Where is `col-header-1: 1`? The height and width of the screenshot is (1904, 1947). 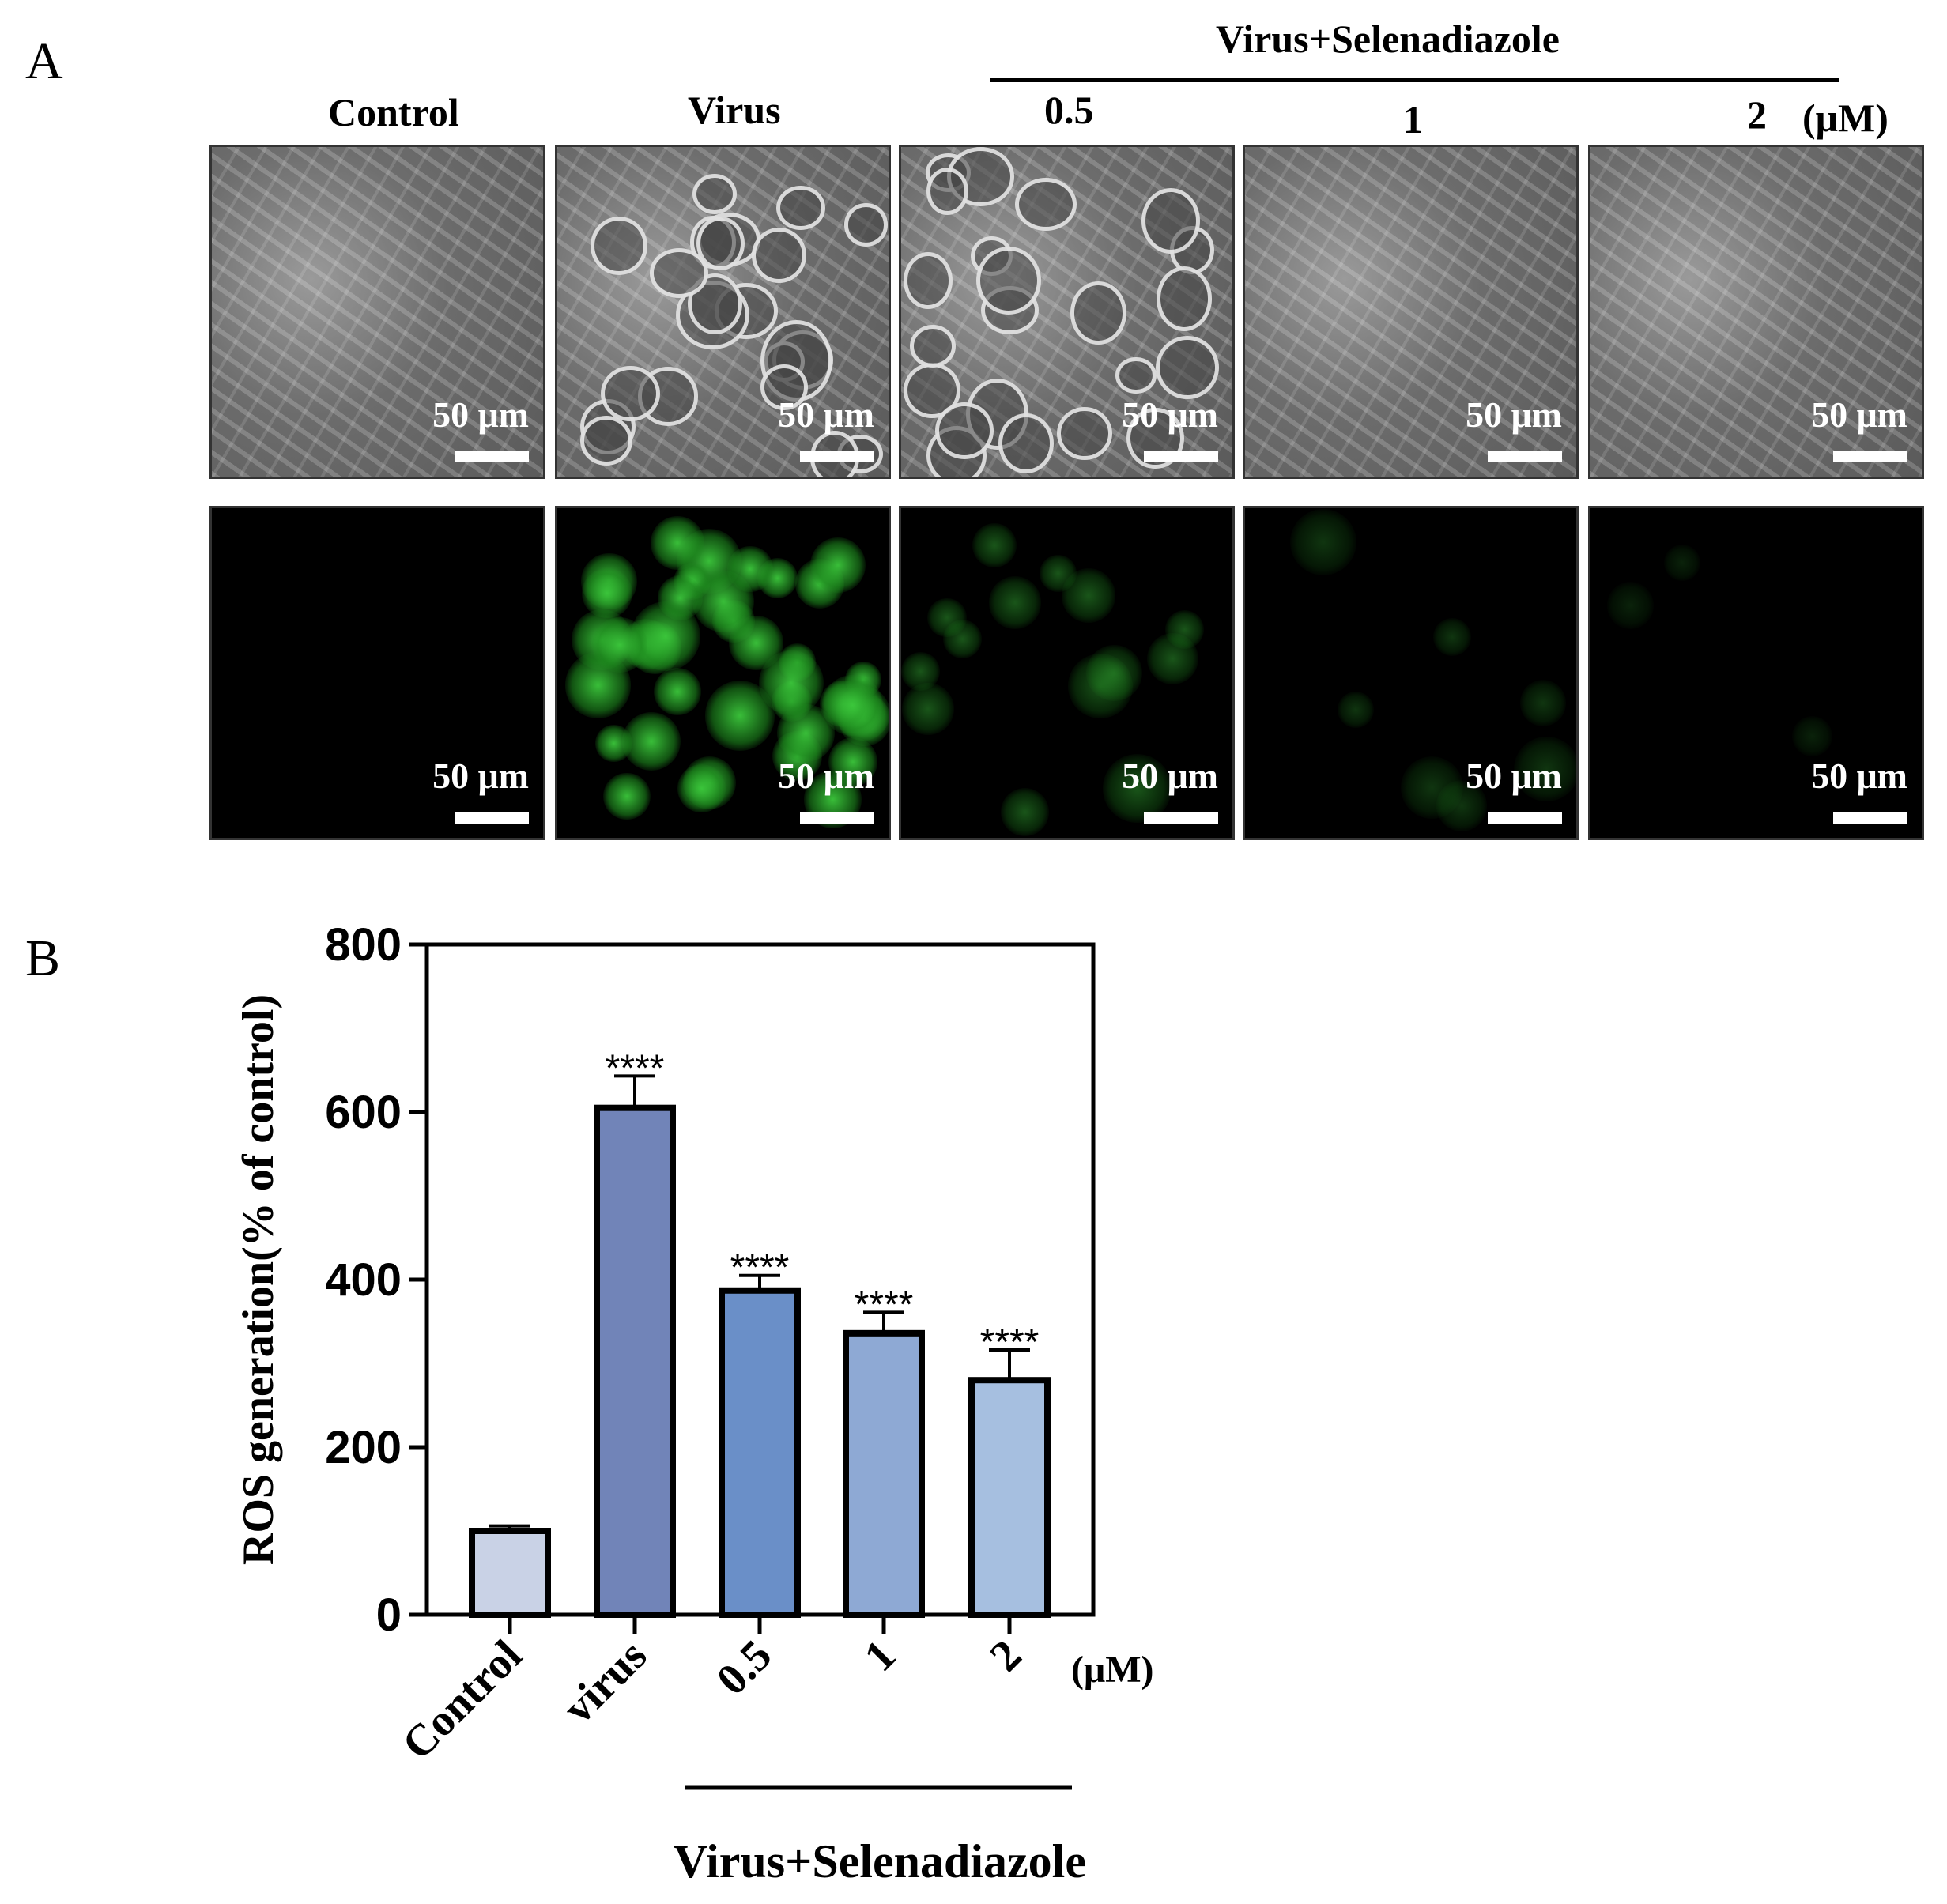
col-header-1: 1 is located at coordinates (1413, 119).